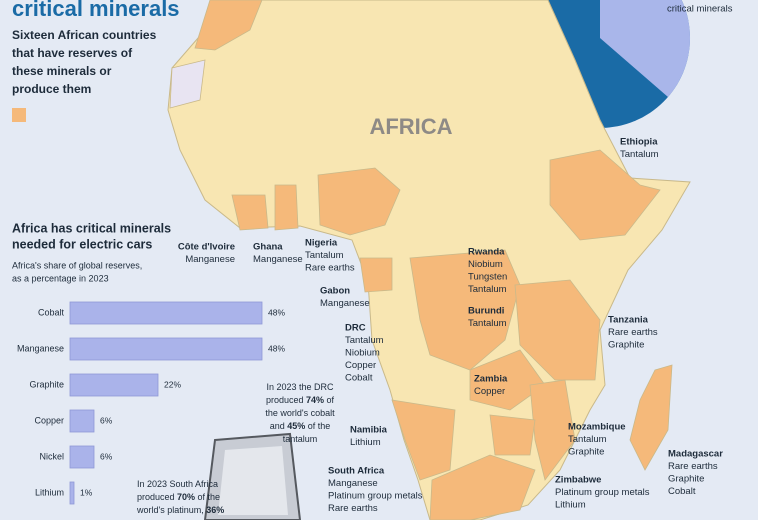 This screenshot has width=758, height=520. What do you see at coordinates (72, 53) in the screenshot?
I see `legend-text: that have reserves of` at bounding box center [72, 53].